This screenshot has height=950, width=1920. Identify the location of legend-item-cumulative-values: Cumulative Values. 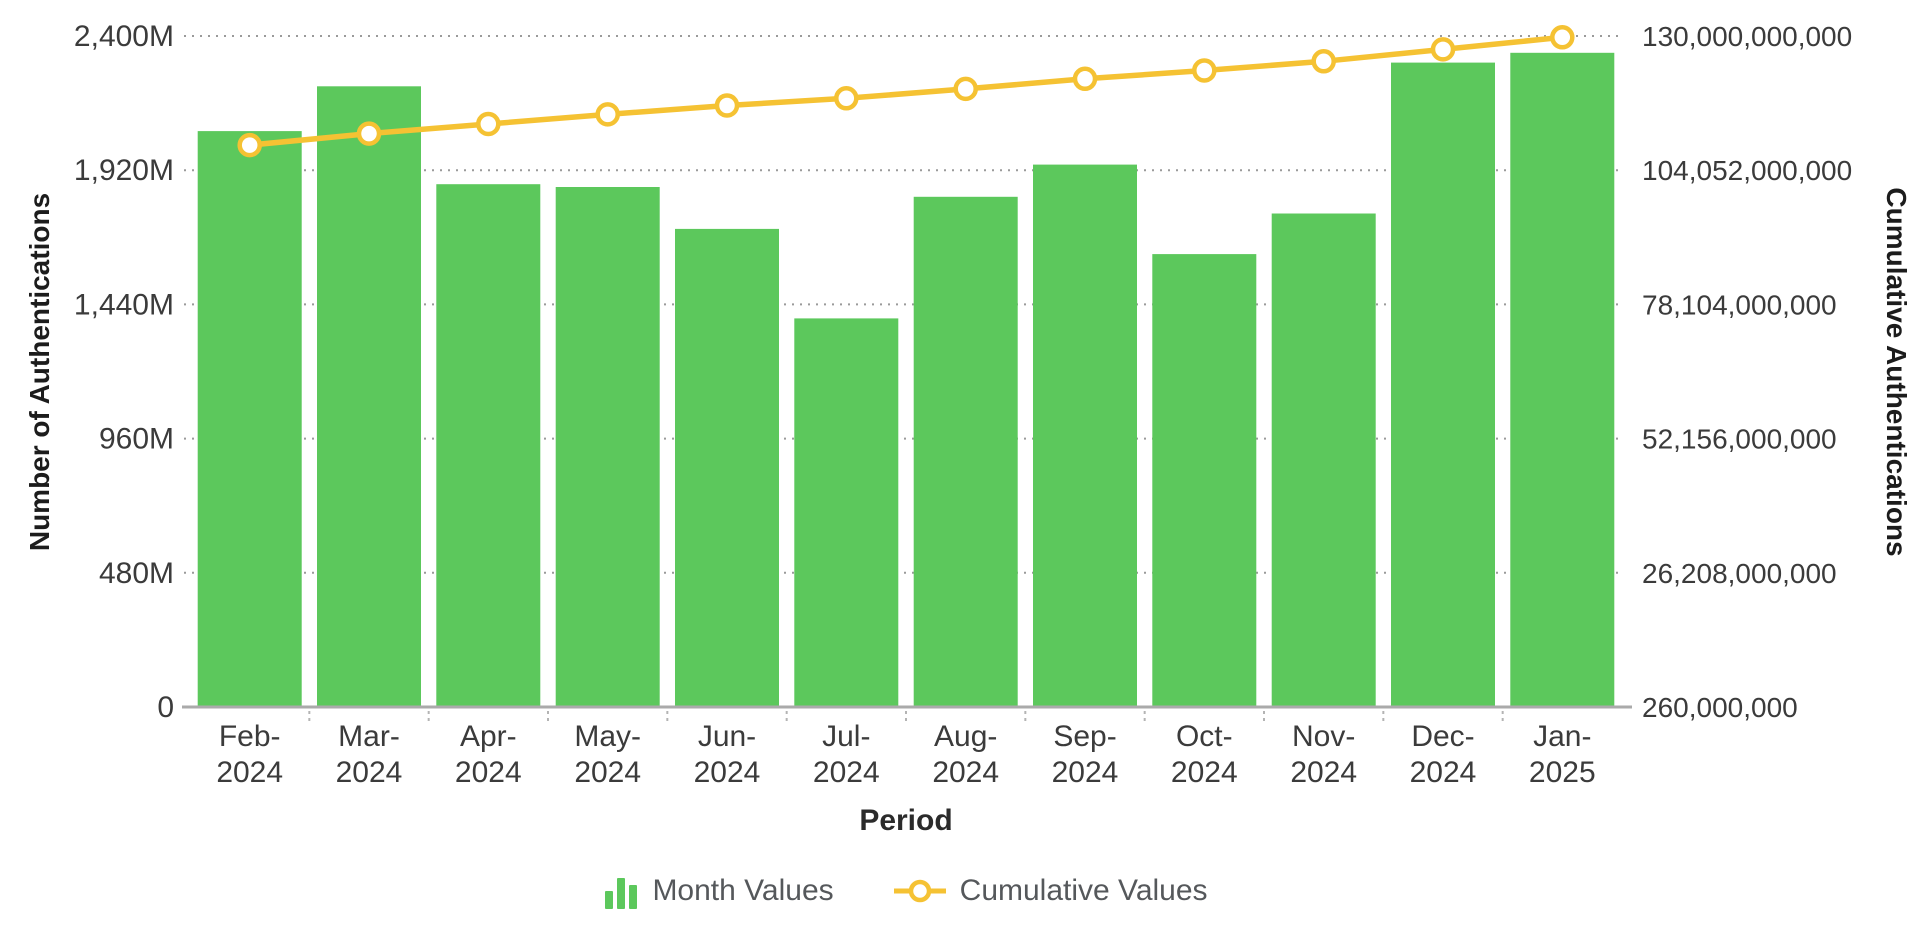
(1050, 891).